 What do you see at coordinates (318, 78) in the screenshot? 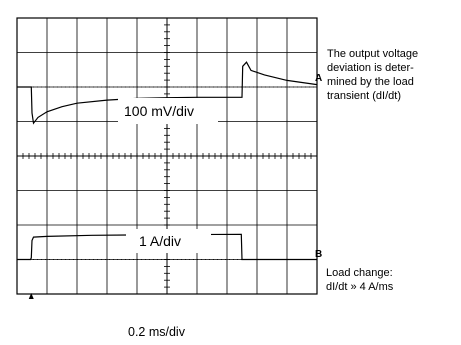
I see `channel-marker-a: A` at bounding box center [318, 78].